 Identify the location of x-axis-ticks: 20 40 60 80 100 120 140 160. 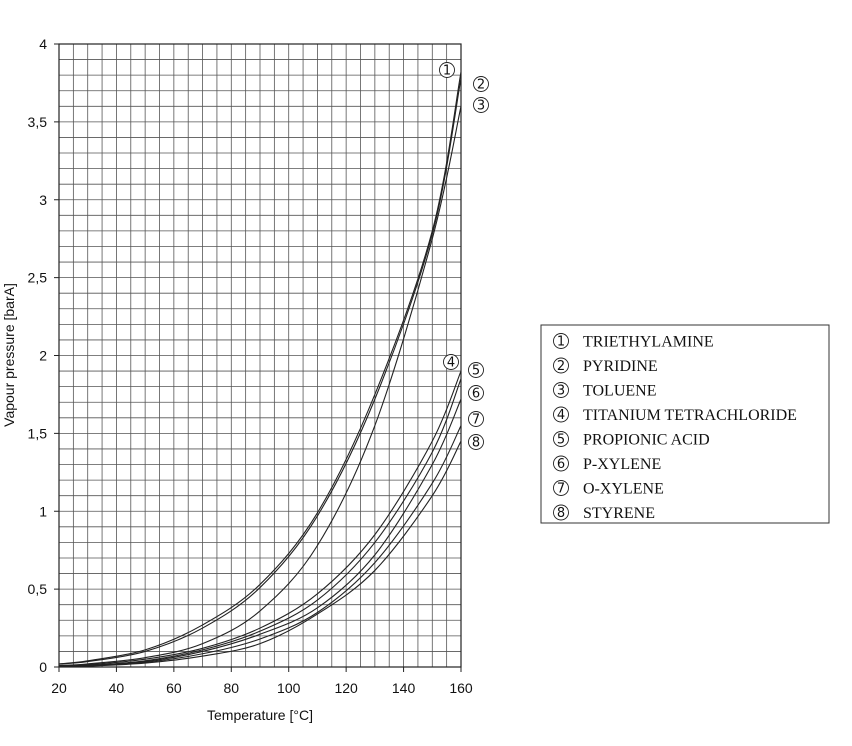
(262, 681).